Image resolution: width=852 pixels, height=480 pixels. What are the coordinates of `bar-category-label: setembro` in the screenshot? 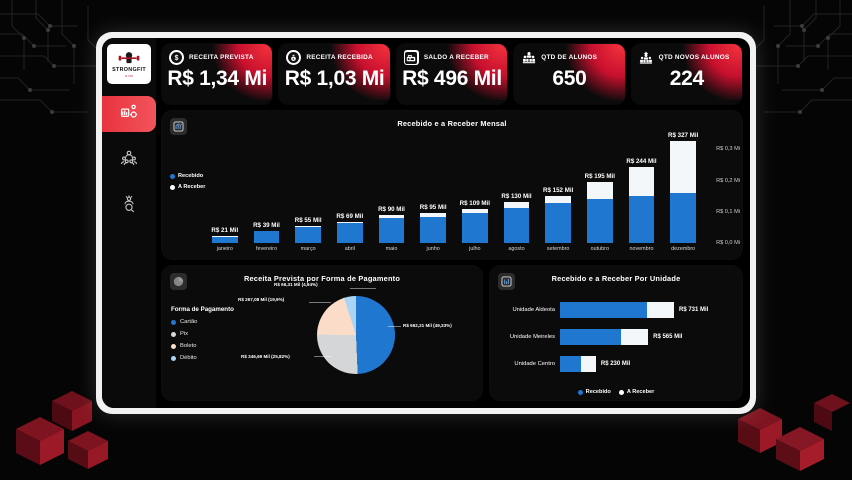 It's located at (558, 249).